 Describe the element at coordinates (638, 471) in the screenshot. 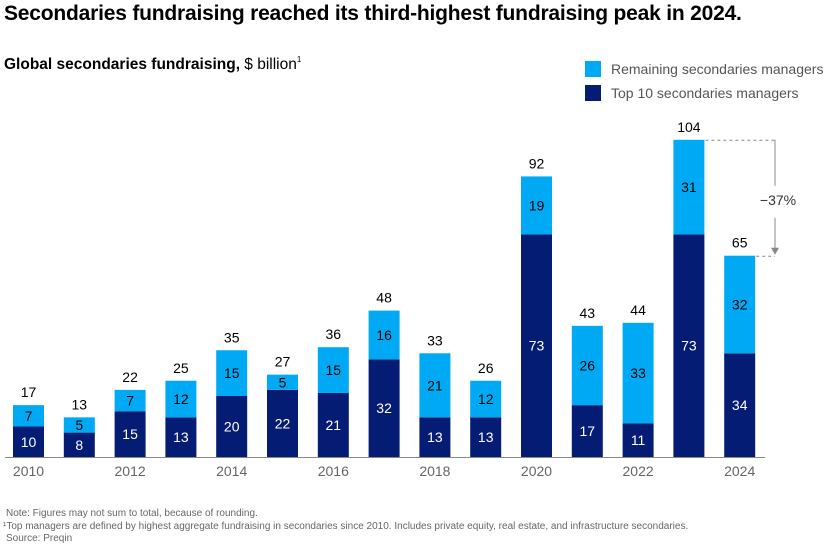

I see `x-tick-label-2022: 2022` at that location.